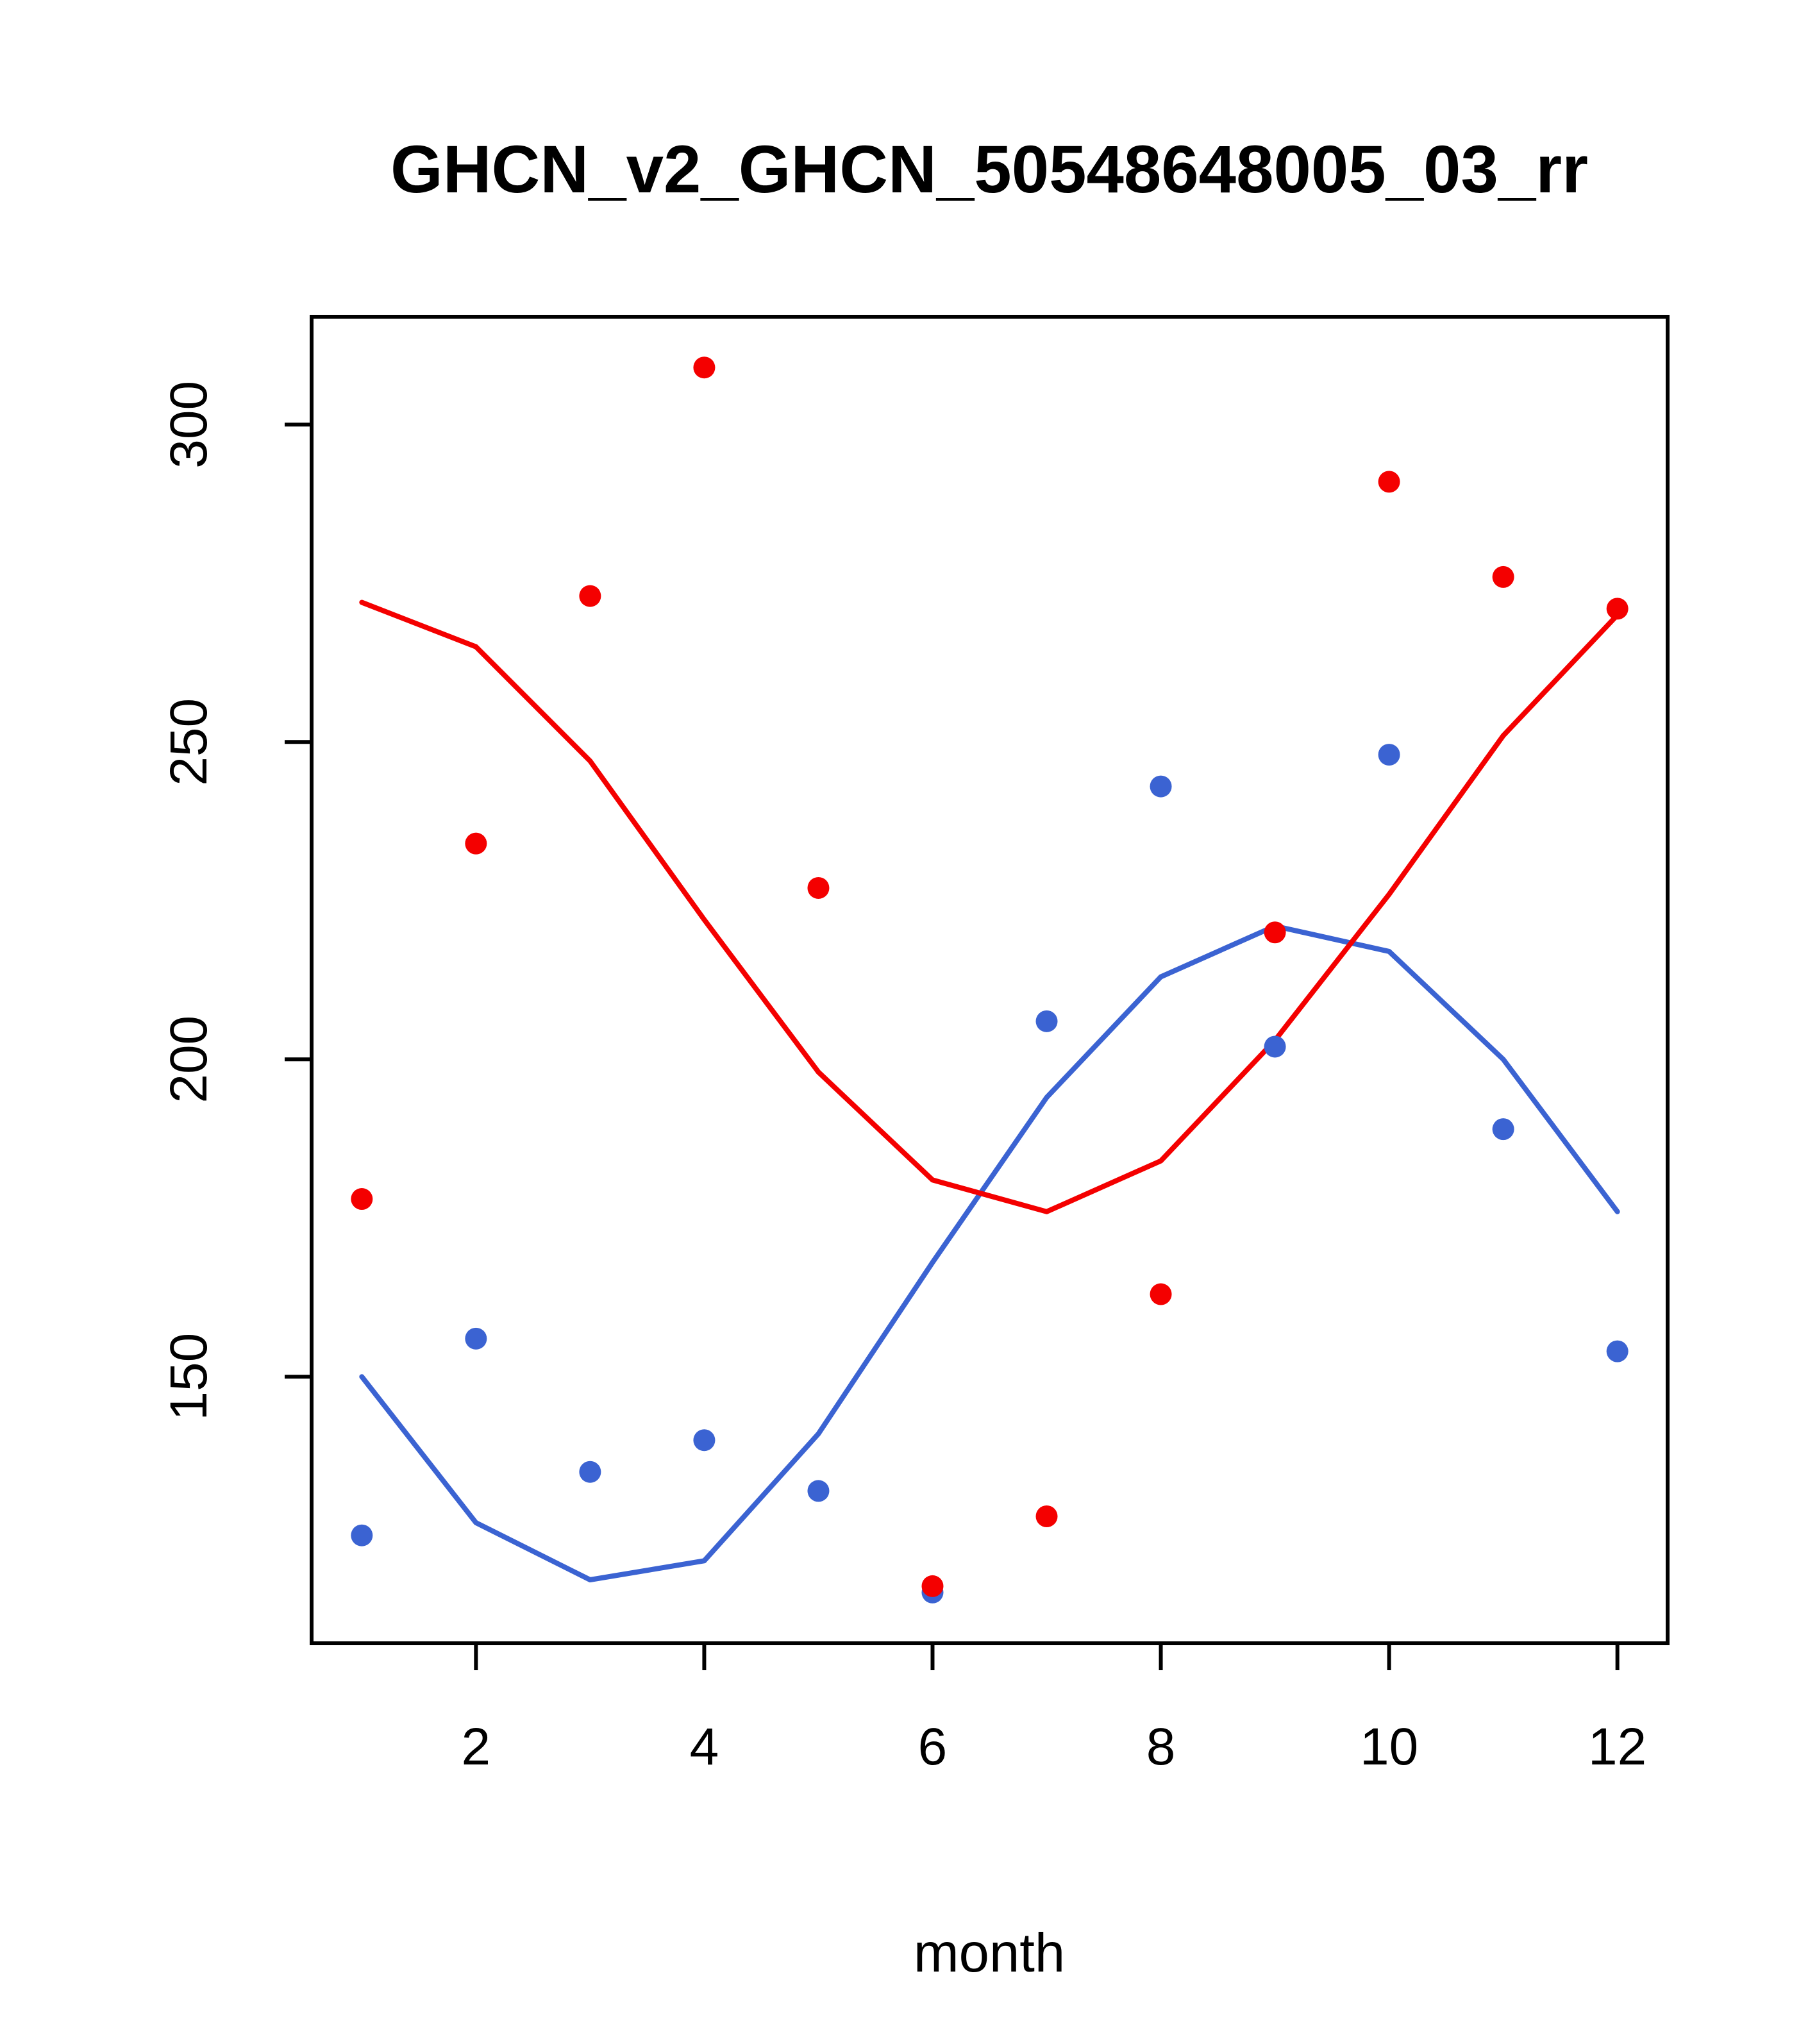 Image resolution: width=1817 pixels, height=2044 pixels. Describe the element at coordinates (933, 1747) in the screenshot. I see `x-tick-label: 6` at that location.